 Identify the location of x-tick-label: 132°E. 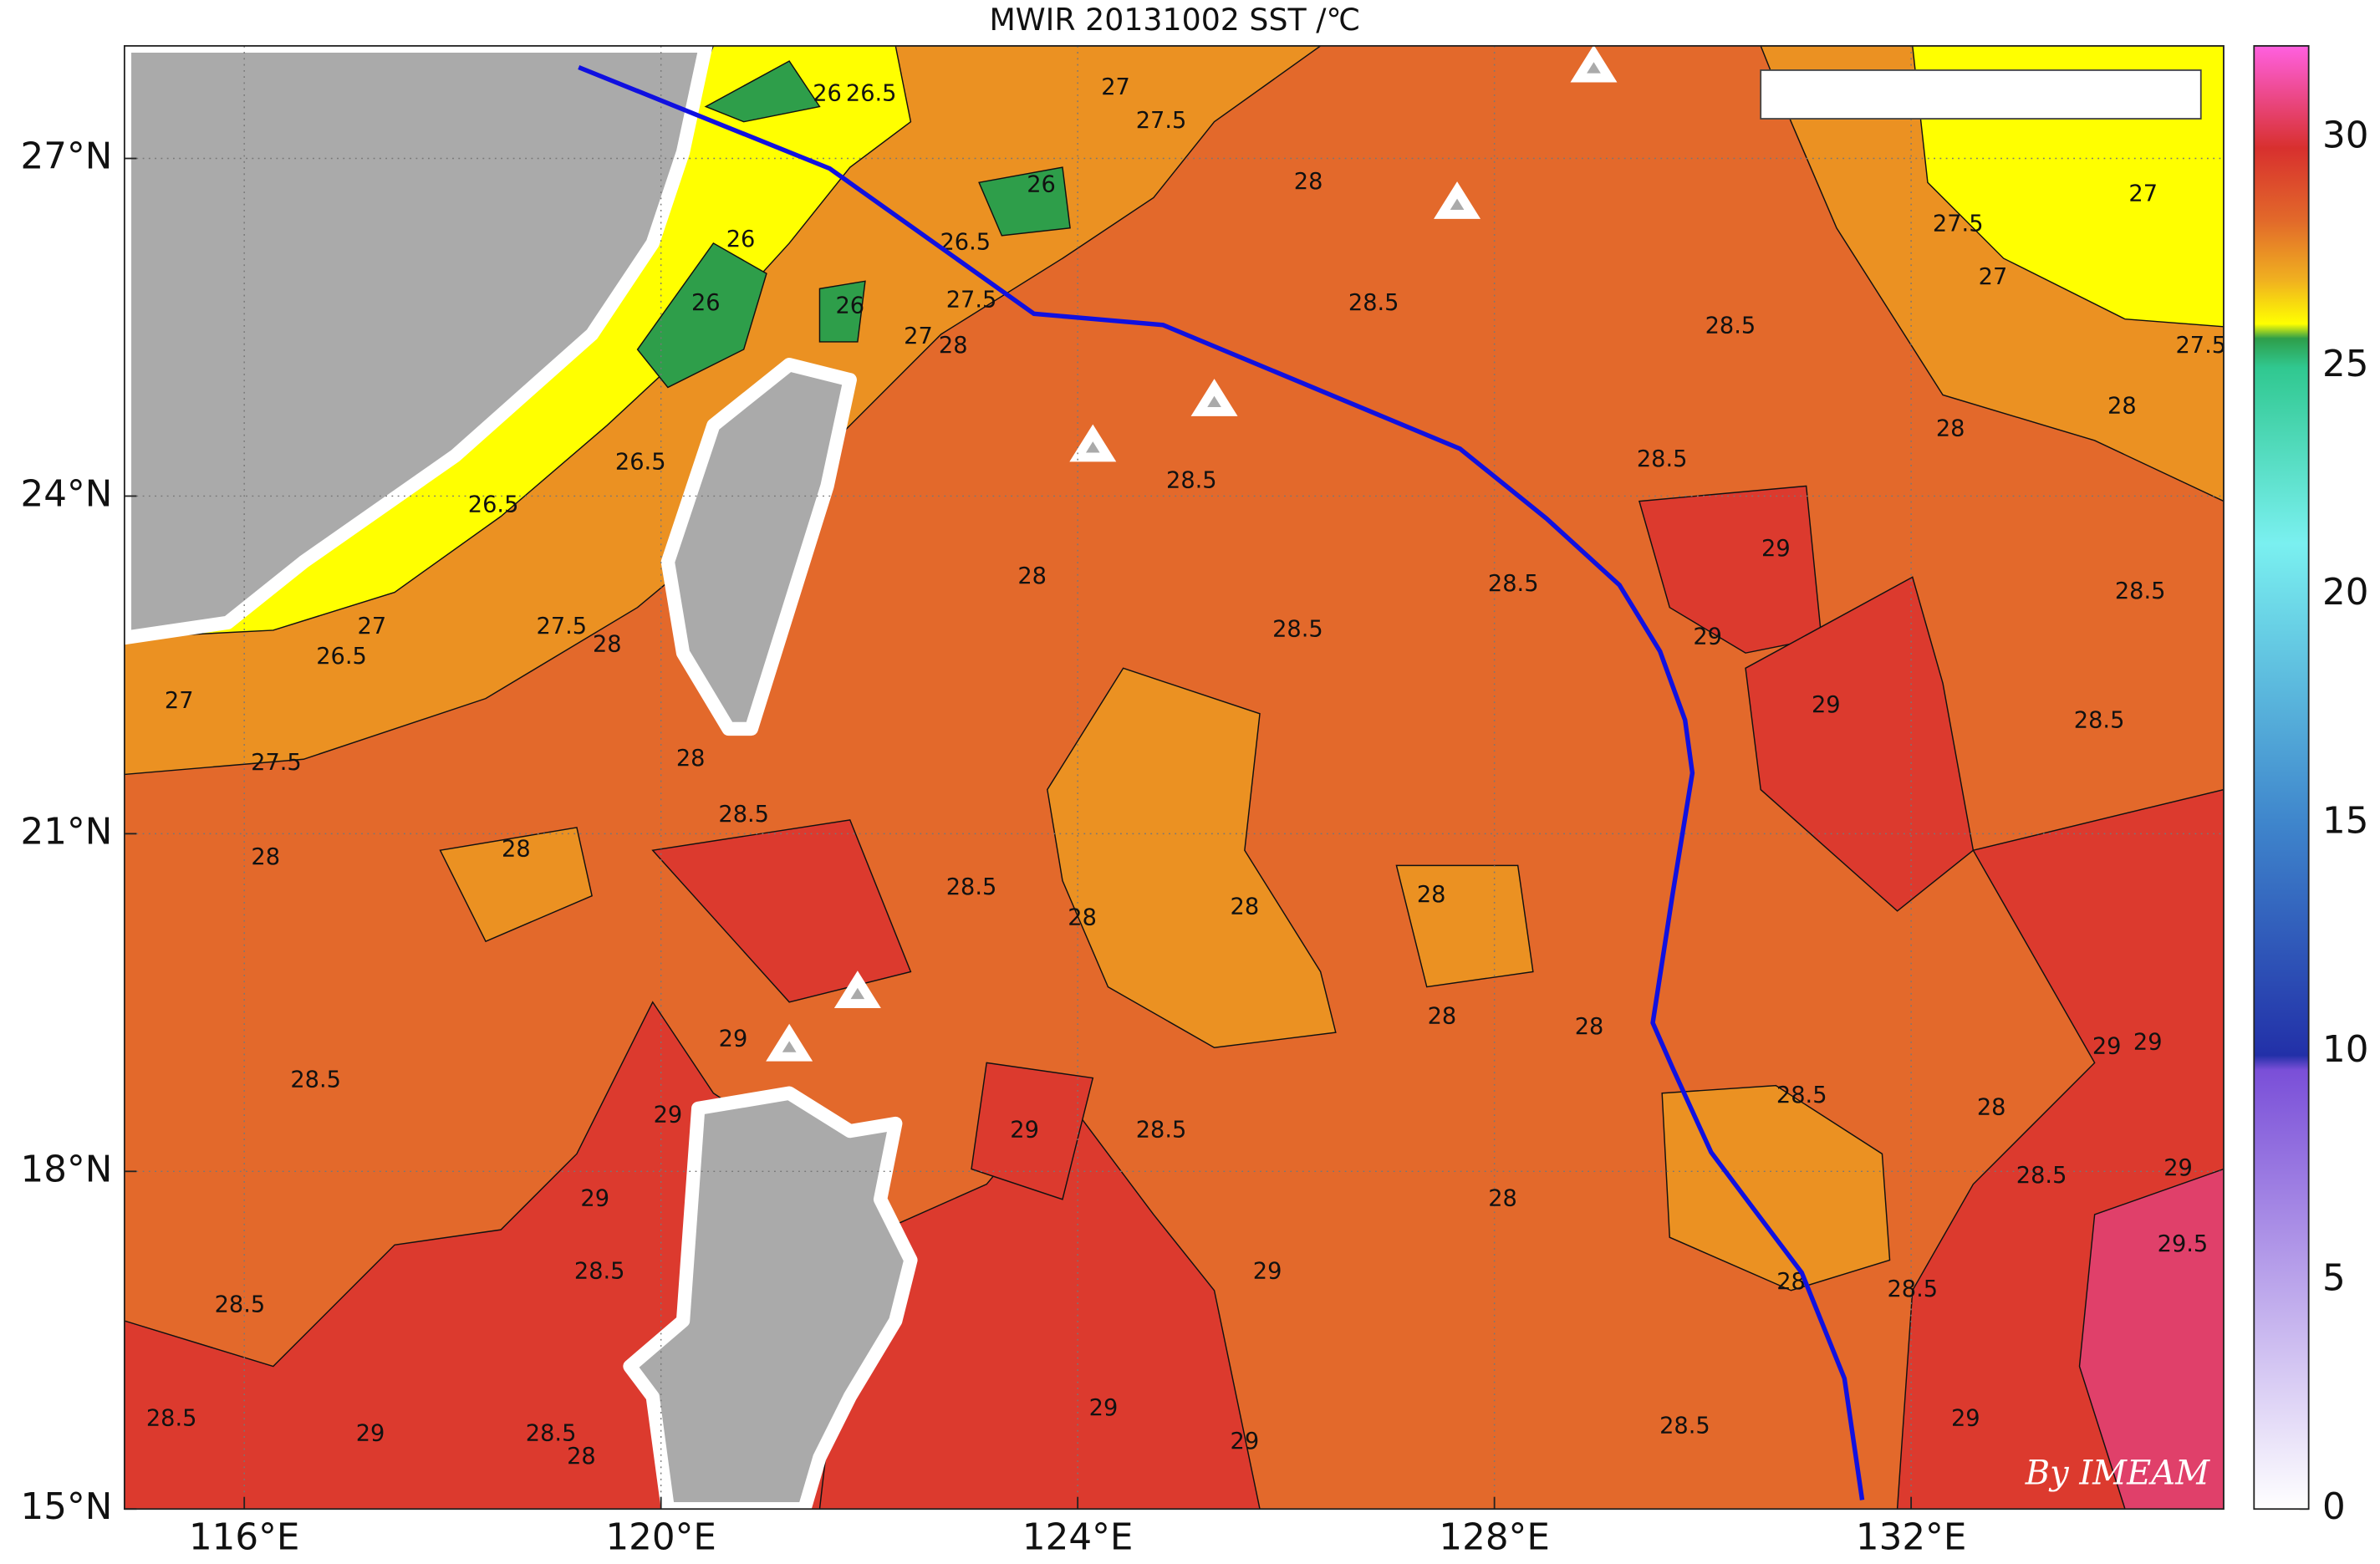
(1911, 1538).